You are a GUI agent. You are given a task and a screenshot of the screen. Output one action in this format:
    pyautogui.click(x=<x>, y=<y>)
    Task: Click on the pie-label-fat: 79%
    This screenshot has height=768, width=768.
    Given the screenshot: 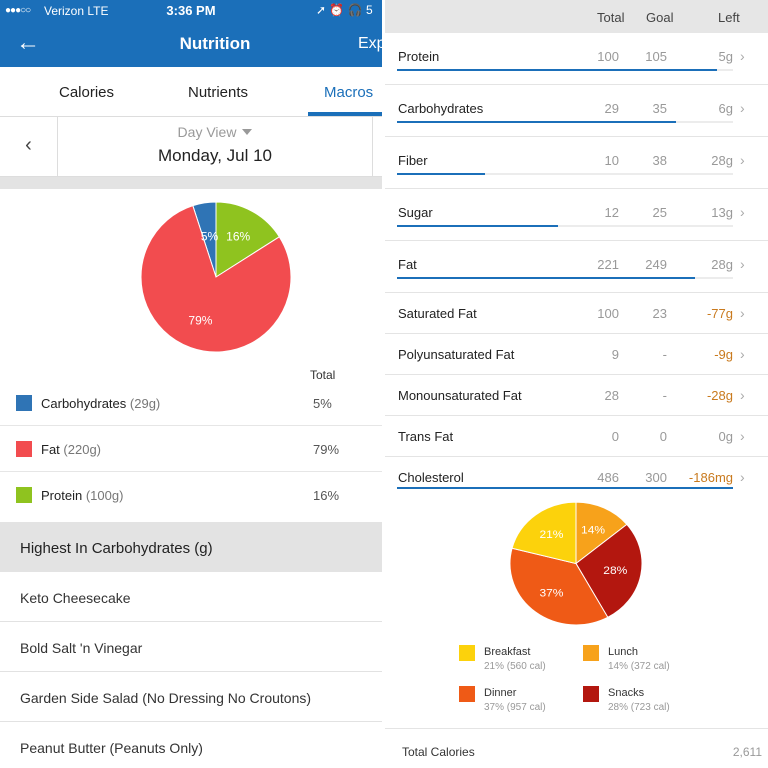 What is the action you would take?
    pyautogui.click(x=200, y=320)
    